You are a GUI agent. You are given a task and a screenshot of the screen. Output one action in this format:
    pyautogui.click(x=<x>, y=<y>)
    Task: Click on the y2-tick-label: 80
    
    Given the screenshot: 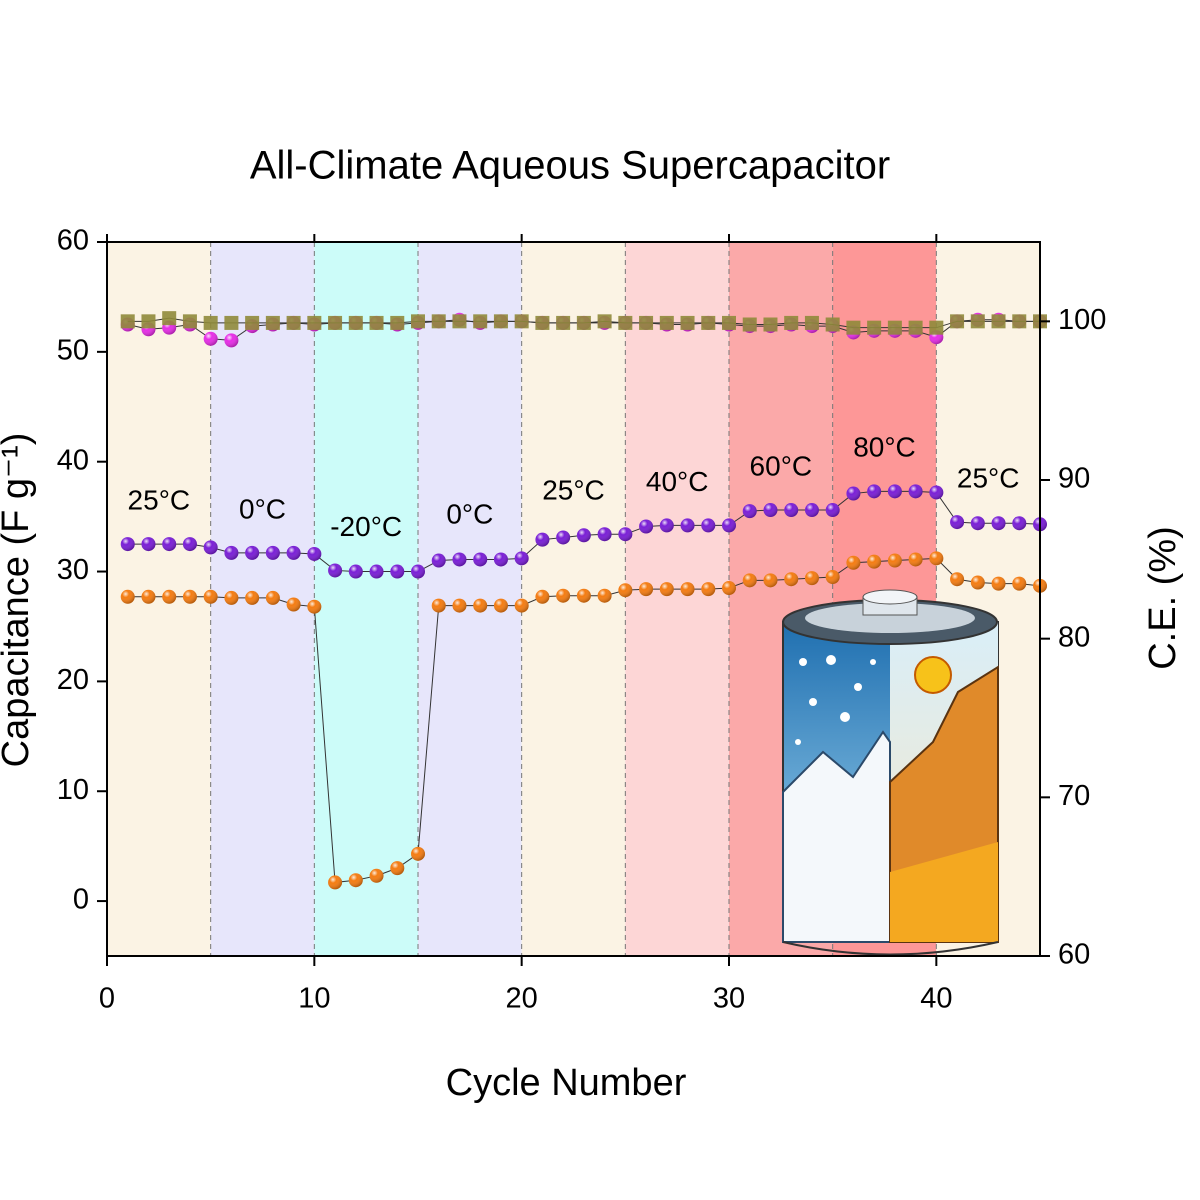 What is the action you would take?
    pyautogui.click(x=1074, y=637)
    